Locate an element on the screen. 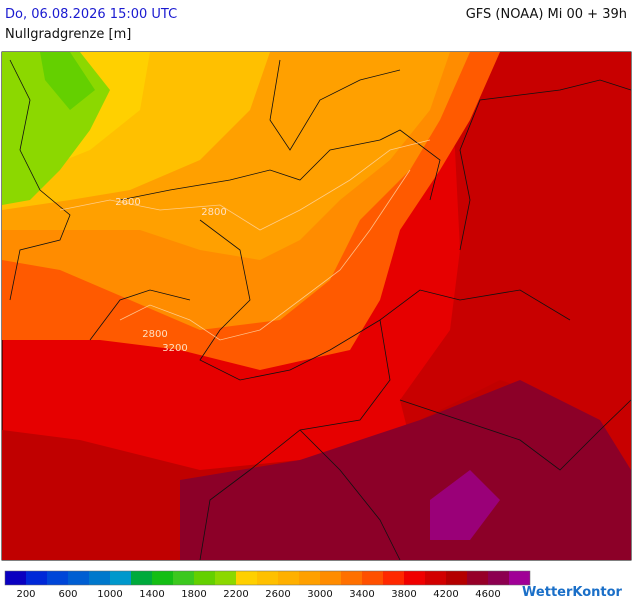 The width and height of the screenshot is (633, 600). parameter: Nullgradgrenze [m] is located at coordinates (68, 34).